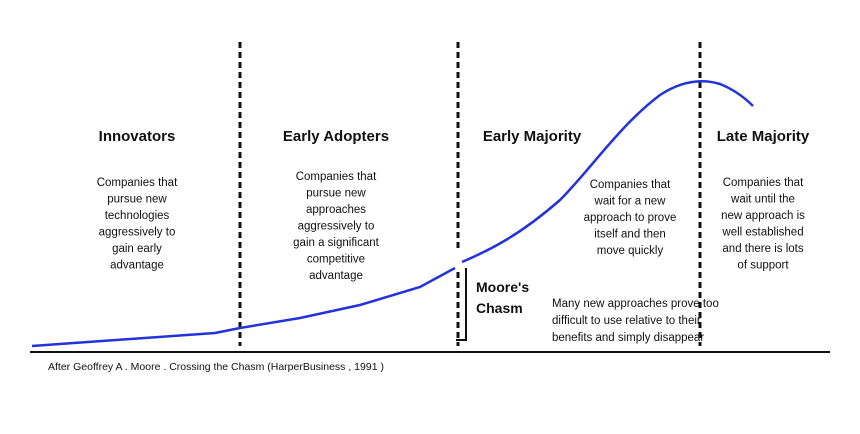 The height and width of the screenshot is (434, 860). Describe the element at coordinates (762, 200) in the screenshot. I see `segment-description: wait until the` at that location.